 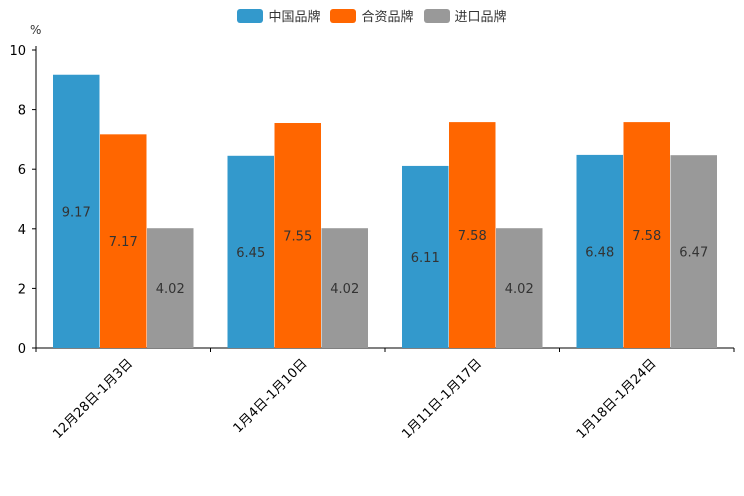 I want to click on y-tick-label: 6, so click(x=22, y=170).